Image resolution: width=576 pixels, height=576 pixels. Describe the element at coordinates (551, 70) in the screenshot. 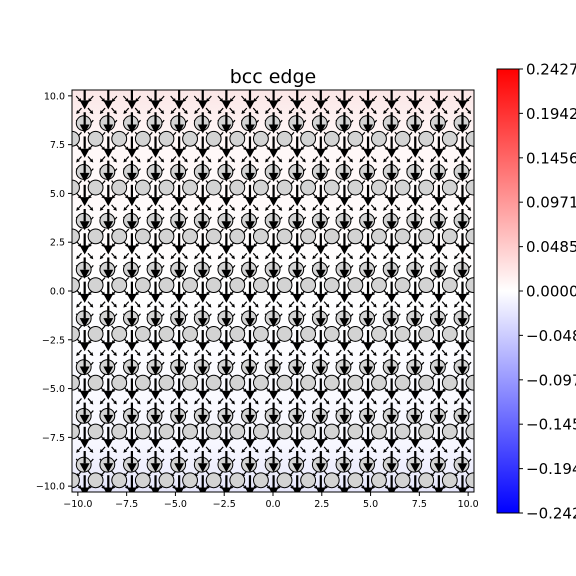

I see `colorbar-tick-label: 0.2427` at that location.